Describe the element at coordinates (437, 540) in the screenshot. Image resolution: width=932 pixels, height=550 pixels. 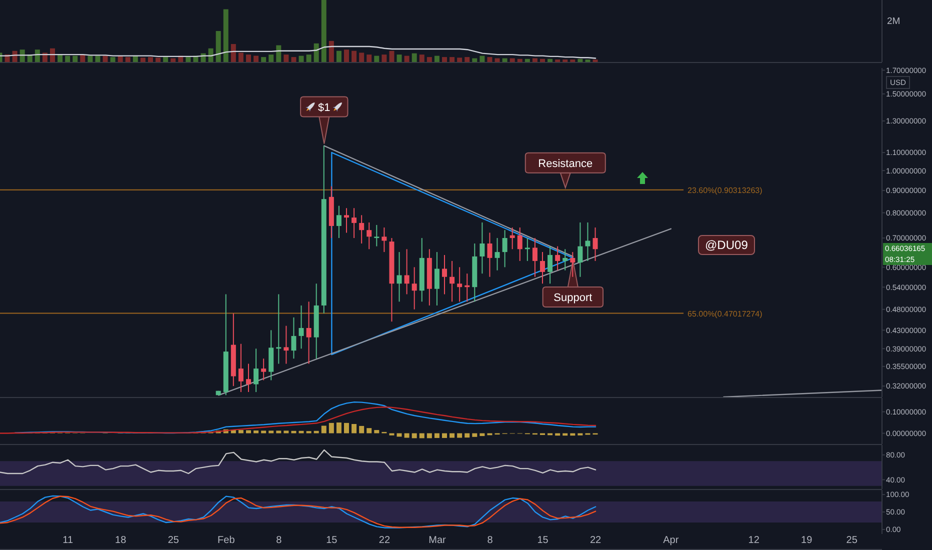
I see `x-tick-label: Mar` at that location.